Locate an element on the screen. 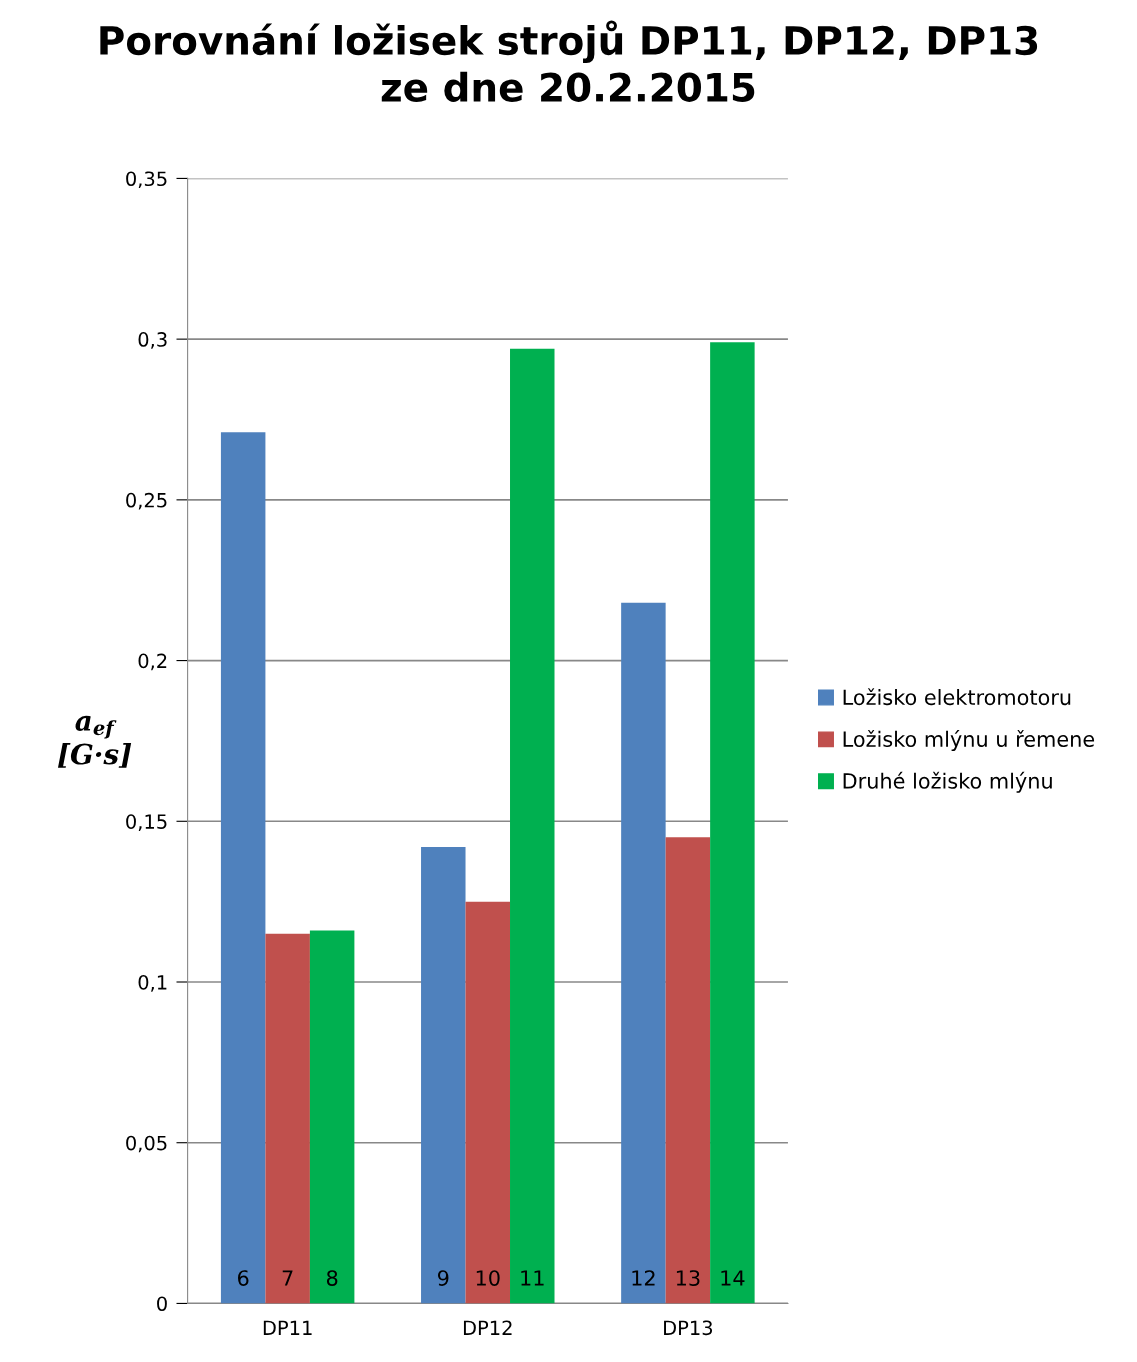 The height and width of the screenshot is (1362, 1137). legend-label: Ložisko elektromotoru is located at coordinates (957, 697).